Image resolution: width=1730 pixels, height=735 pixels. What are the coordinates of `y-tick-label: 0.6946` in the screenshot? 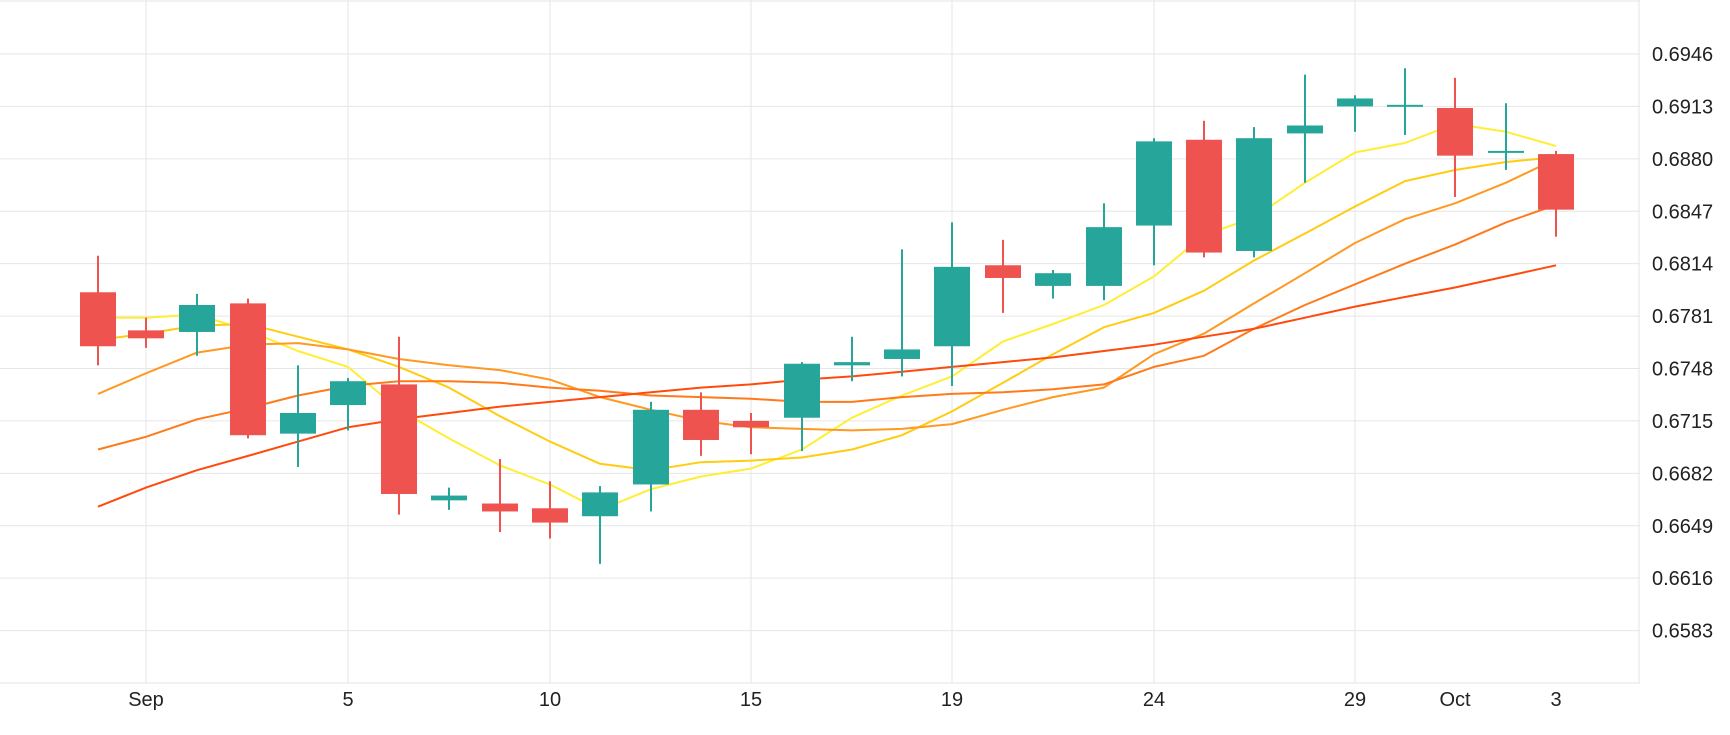 It's located at (1682, 55).